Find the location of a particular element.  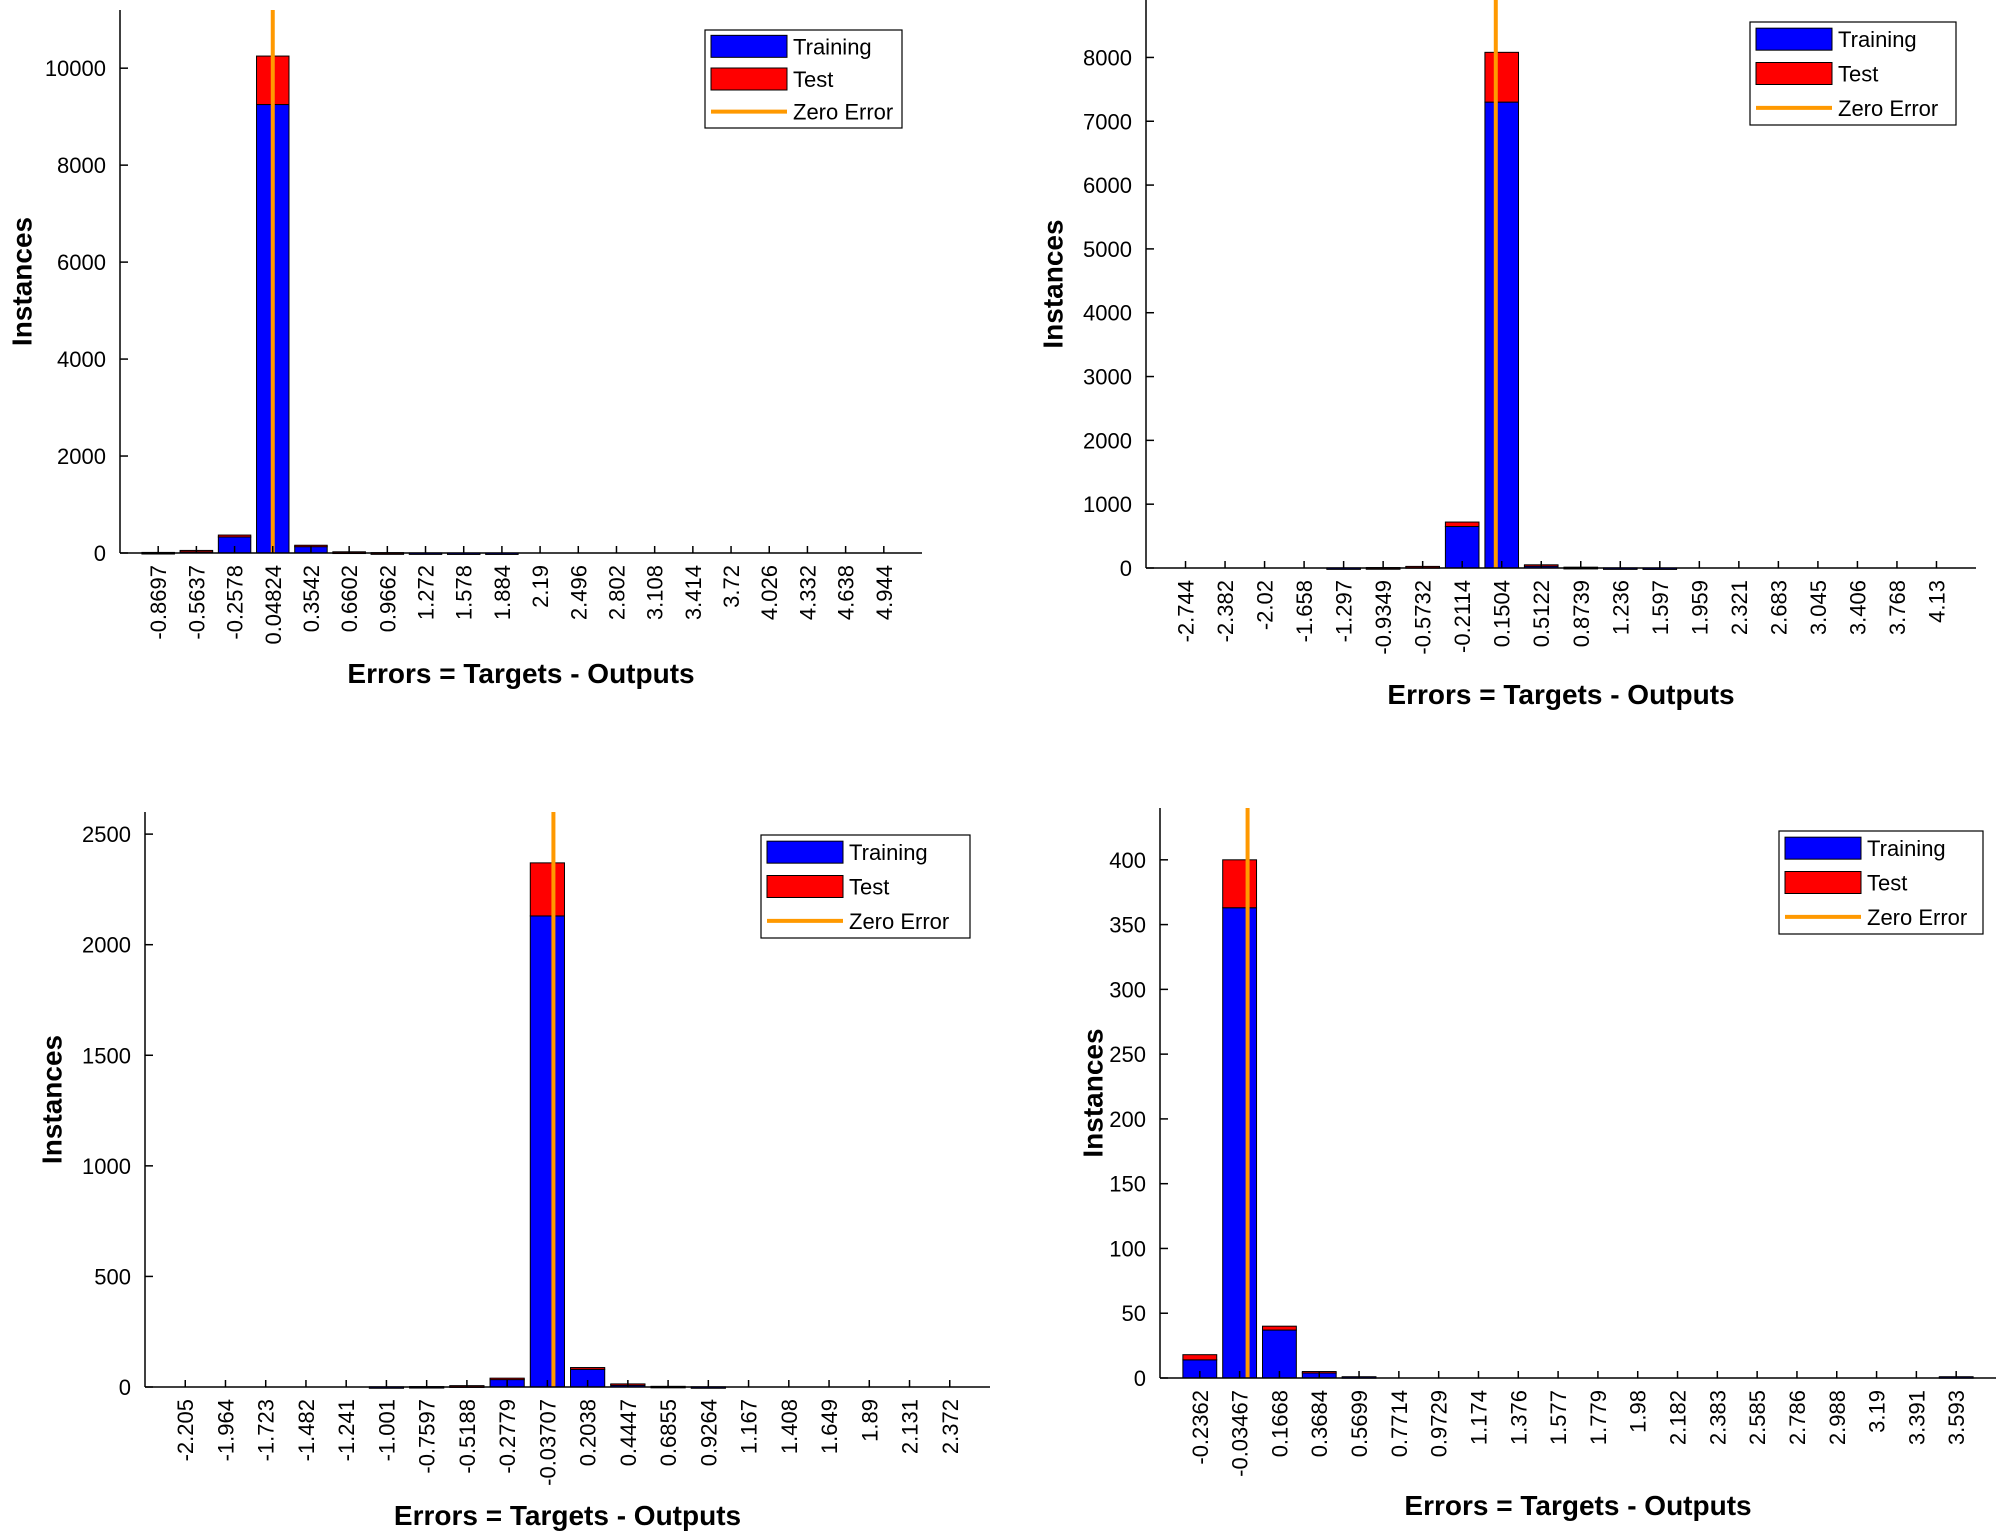

x-tick-label: 2.585 is located at coordinates (1757, 1417).